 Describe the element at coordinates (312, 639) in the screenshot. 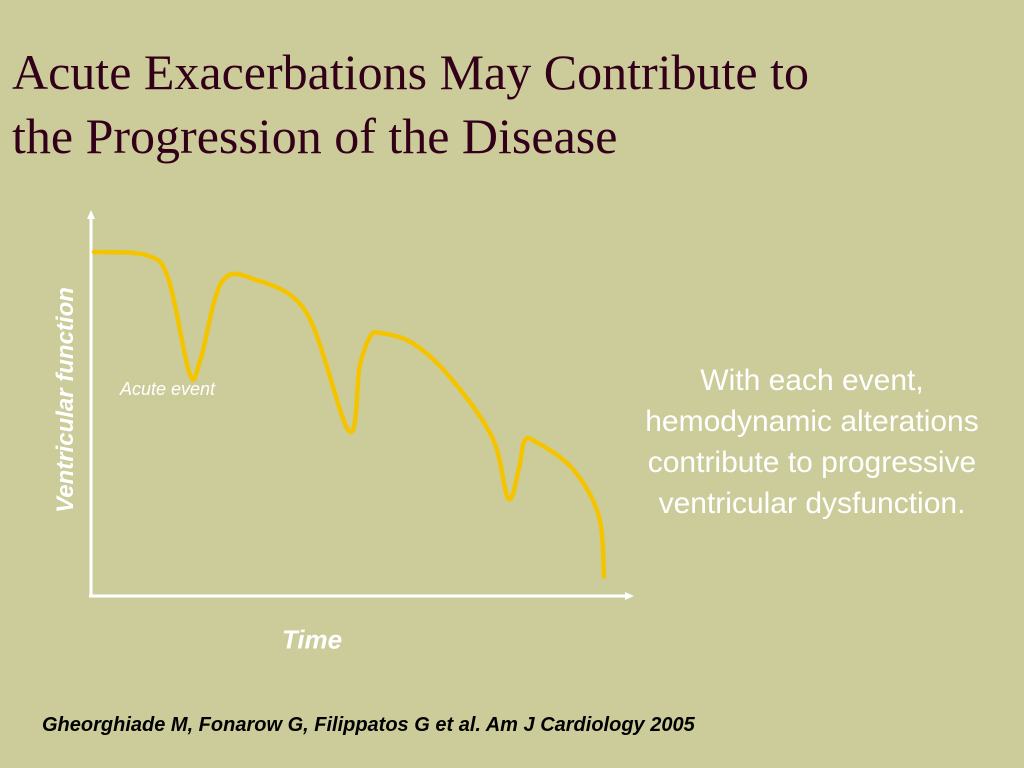

I see `x-axis-label: Time` at that location.